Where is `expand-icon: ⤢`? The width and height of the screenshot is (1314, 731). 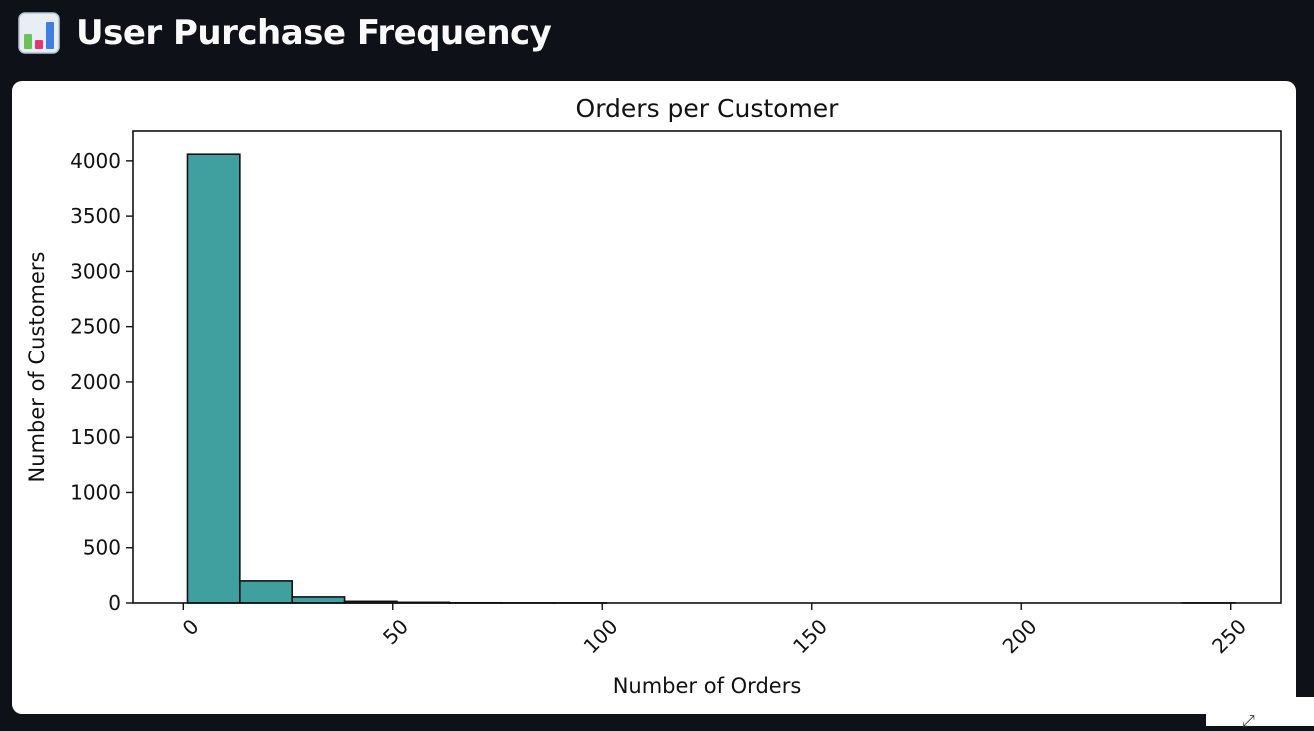
expand-icon: ⤢ is located at coordinates (1248, 721).